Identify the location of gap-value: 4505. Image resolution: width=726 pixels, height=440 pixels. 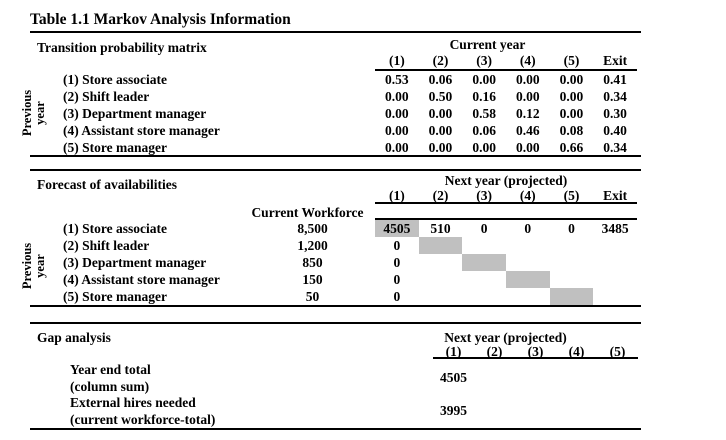
(453, 377).